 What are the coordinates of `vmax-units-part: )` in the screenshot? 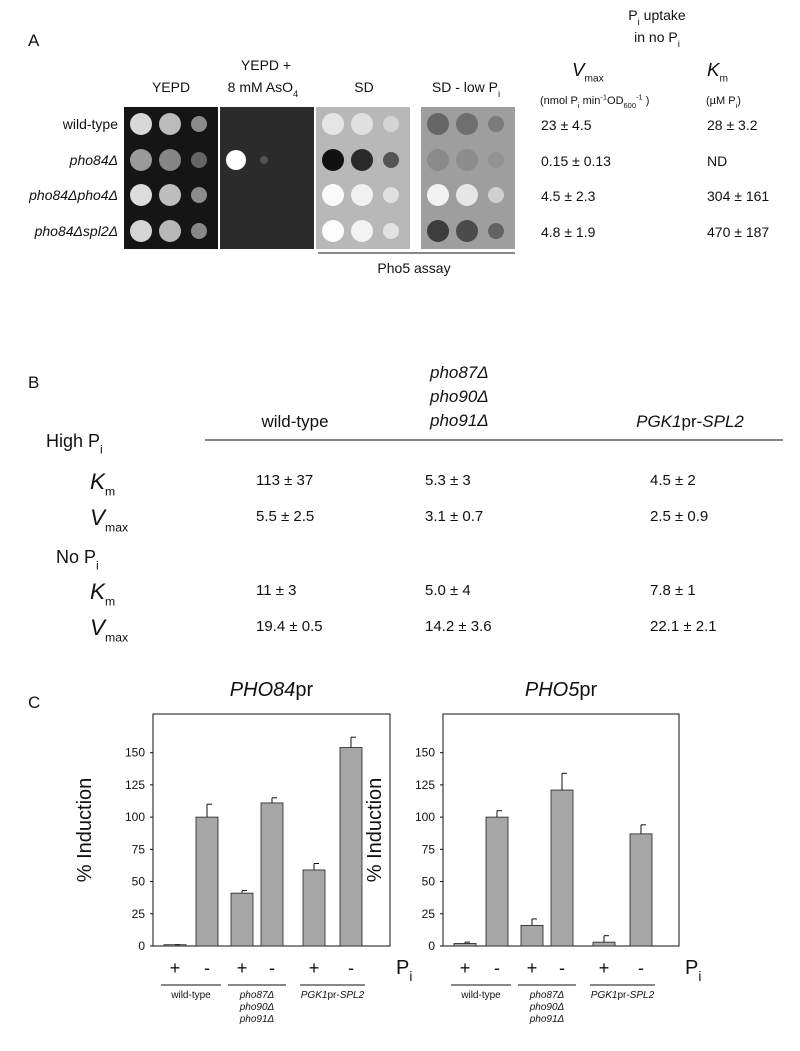 It's located at (646, 101).